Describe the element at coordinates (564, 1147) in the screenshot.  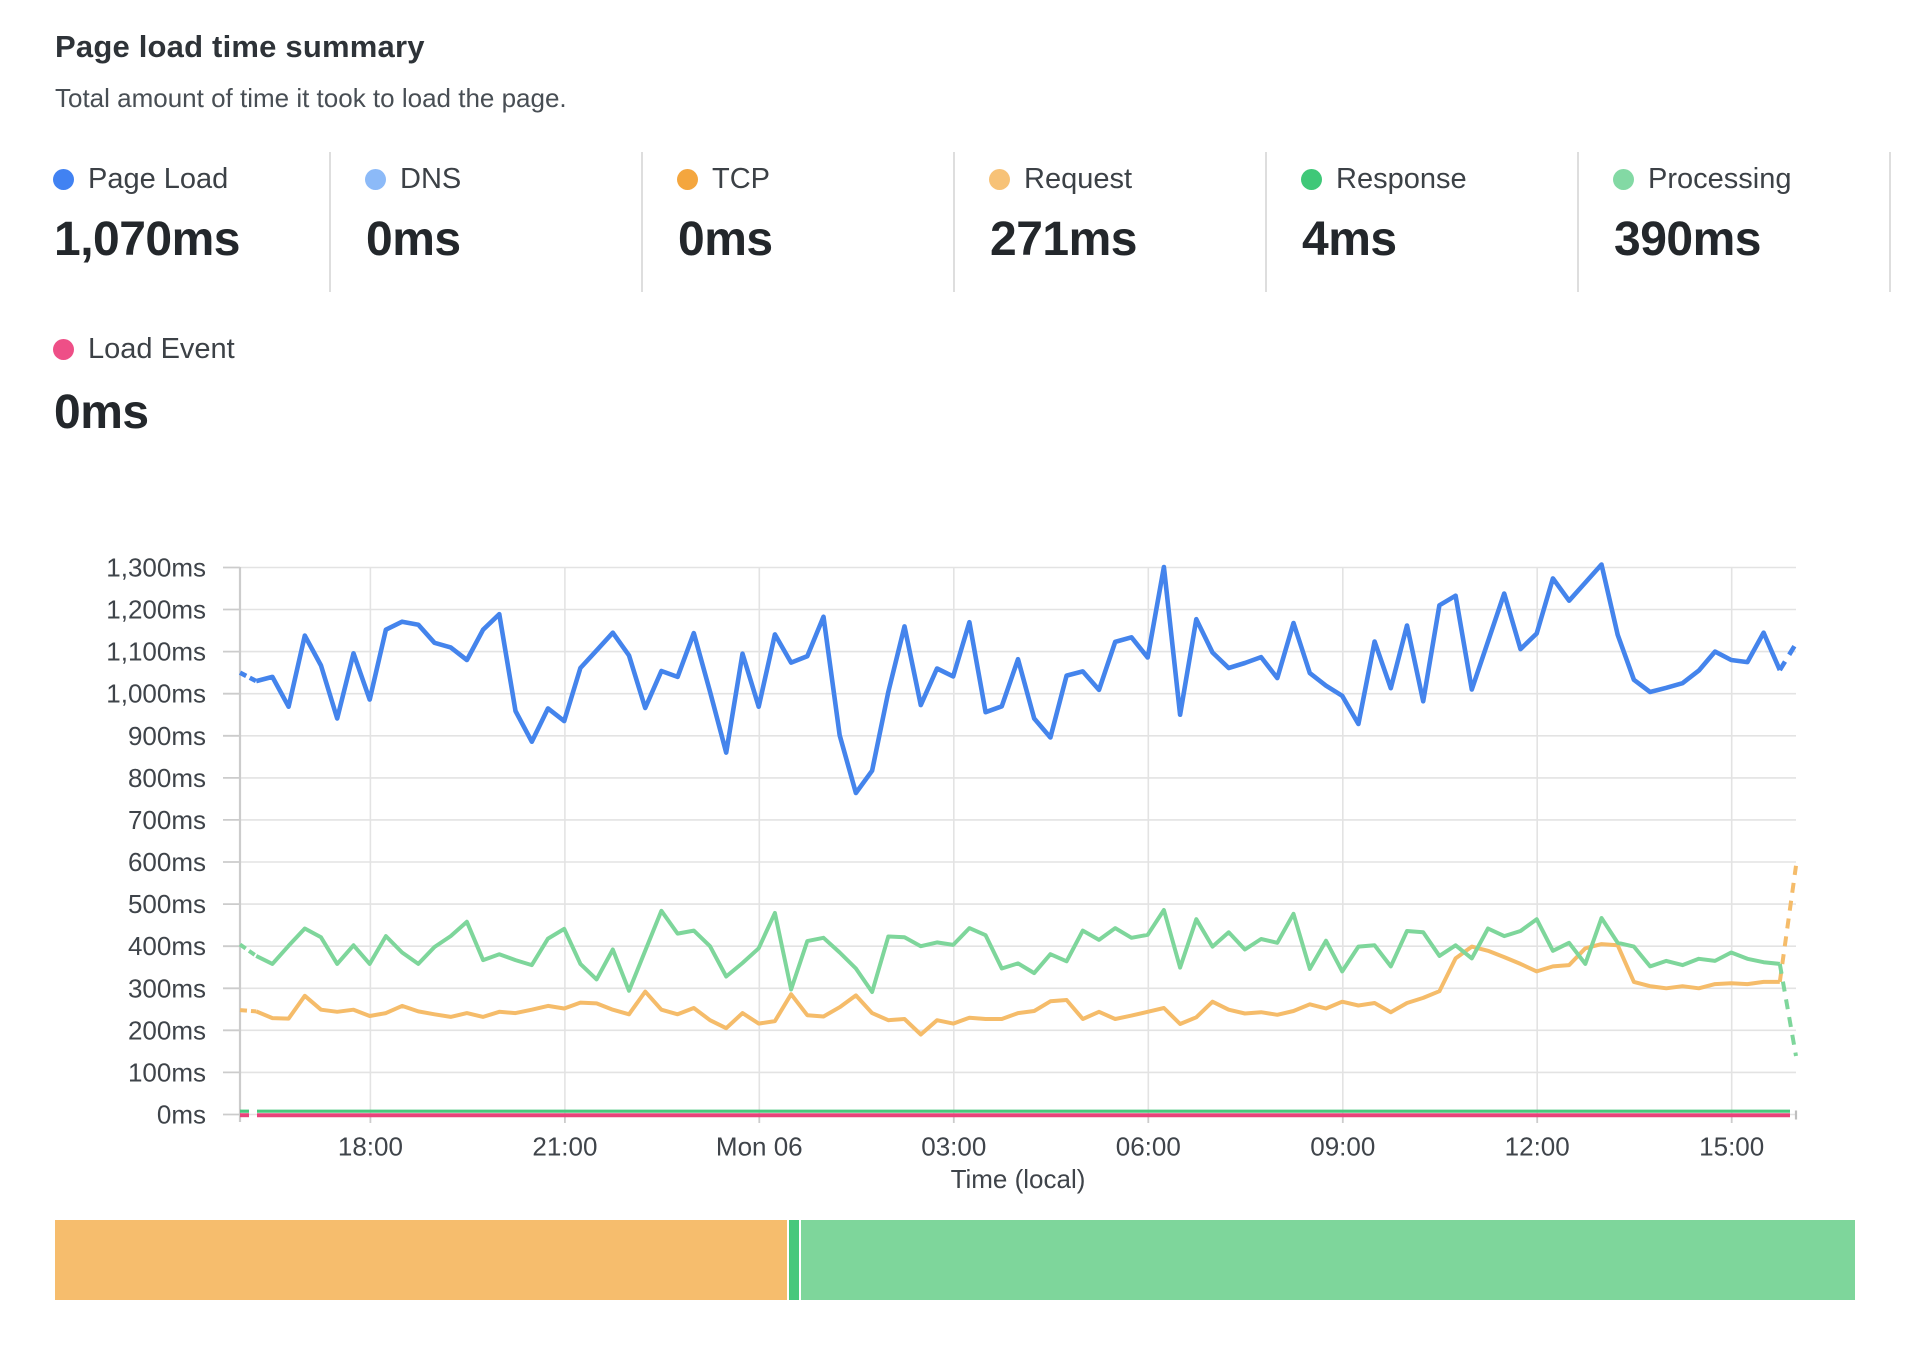
I see `svg-text: 21:00` at that location.